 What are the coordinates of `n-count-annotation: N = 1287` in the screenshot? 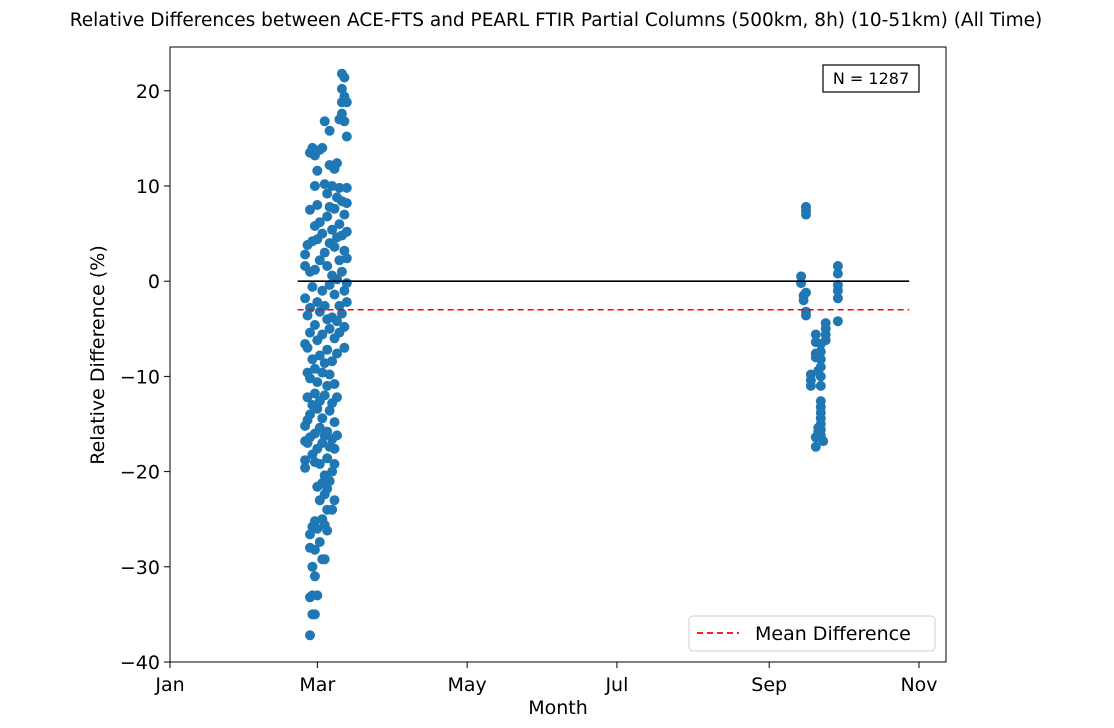 It's located at (871, 78).